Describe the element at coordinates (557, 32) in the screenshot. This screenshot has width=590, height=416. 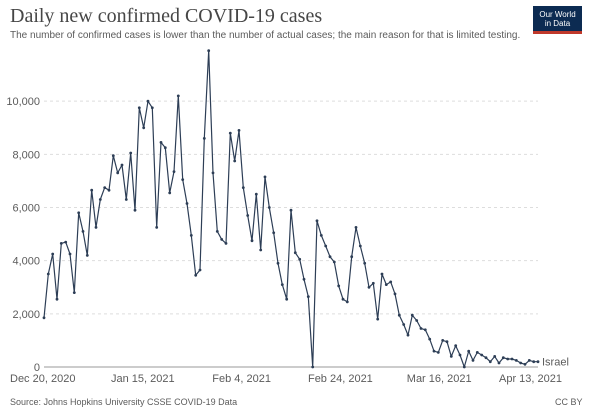
I see `logo-accent-bar` at that location.